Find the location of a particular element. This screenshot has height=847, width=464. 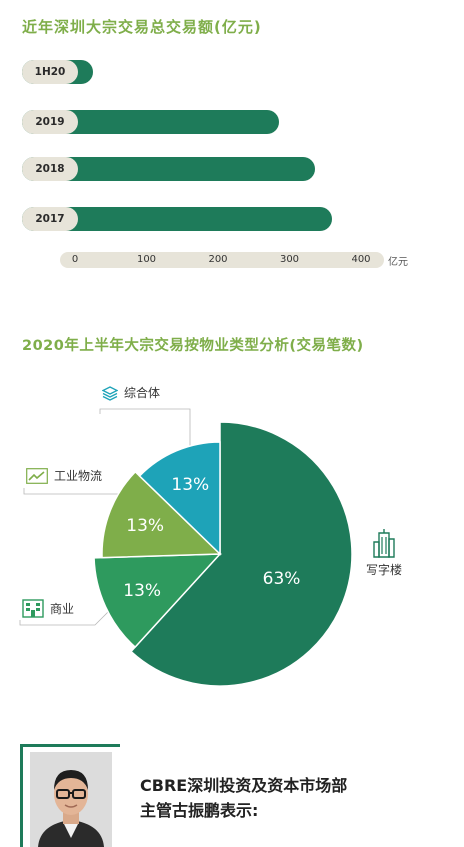

legend-item-office: 写字楼 is located at coordinates (384, 553).